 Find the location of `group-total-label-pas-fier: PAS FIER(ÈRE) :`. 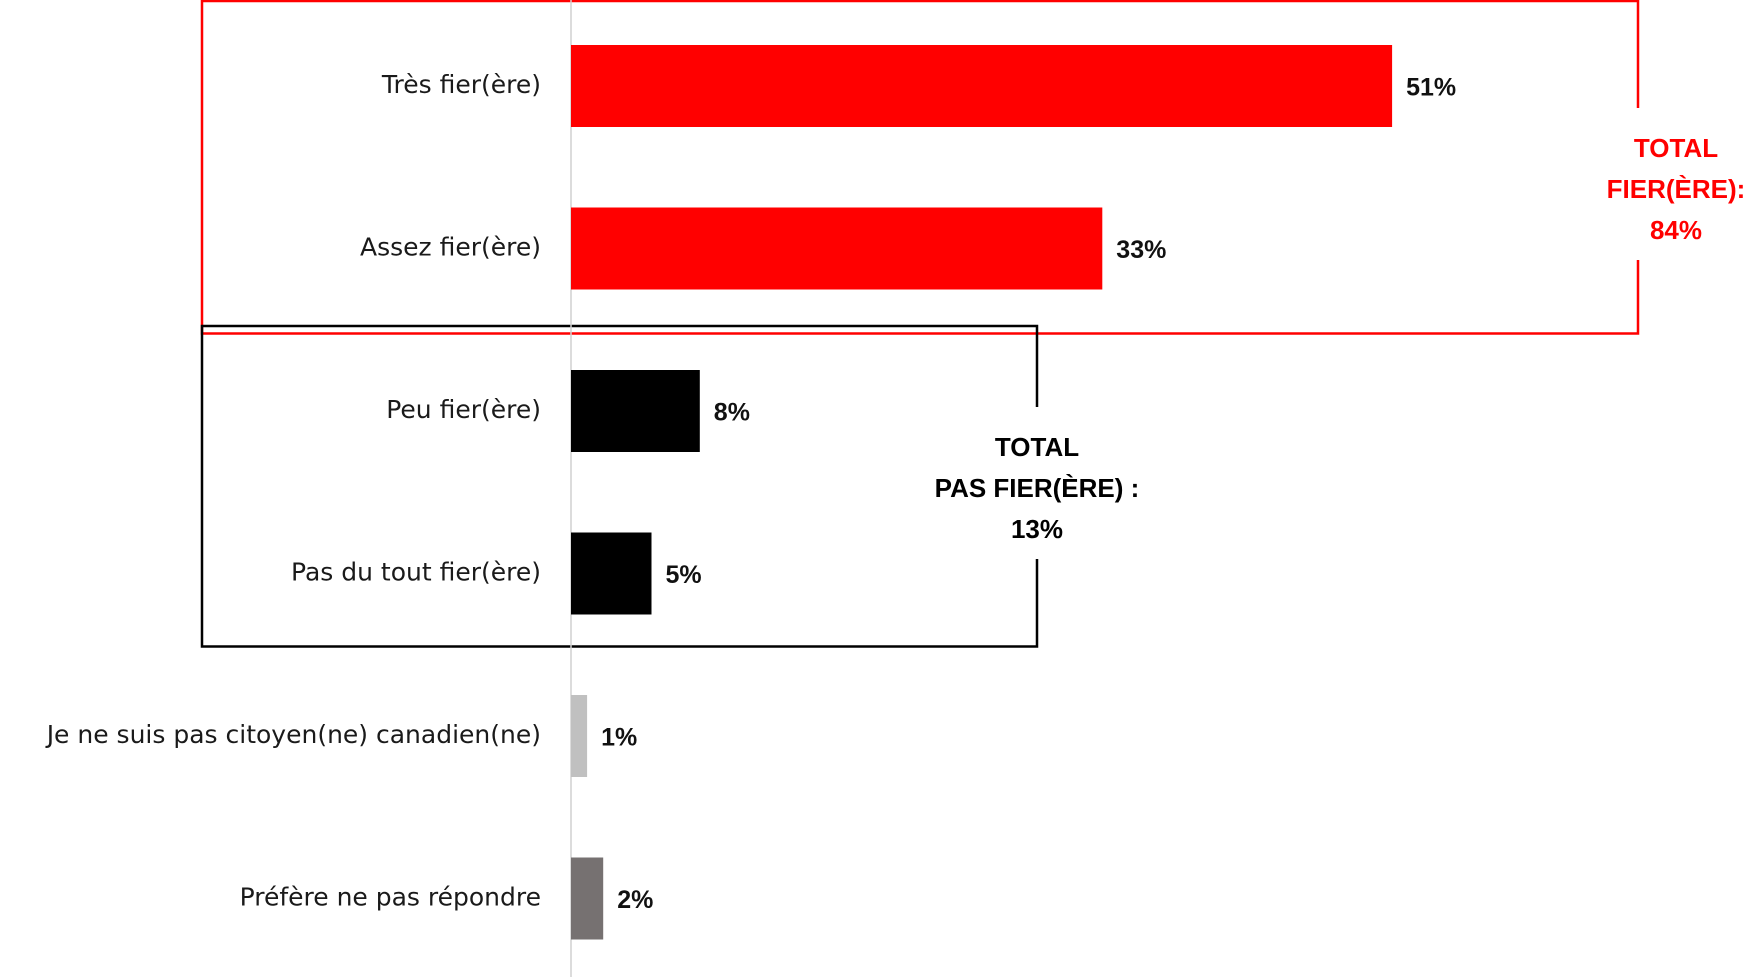

group-total-label-pas-fier: PAS FIER(ÈRE) : is located at coordinates (1037, 488).